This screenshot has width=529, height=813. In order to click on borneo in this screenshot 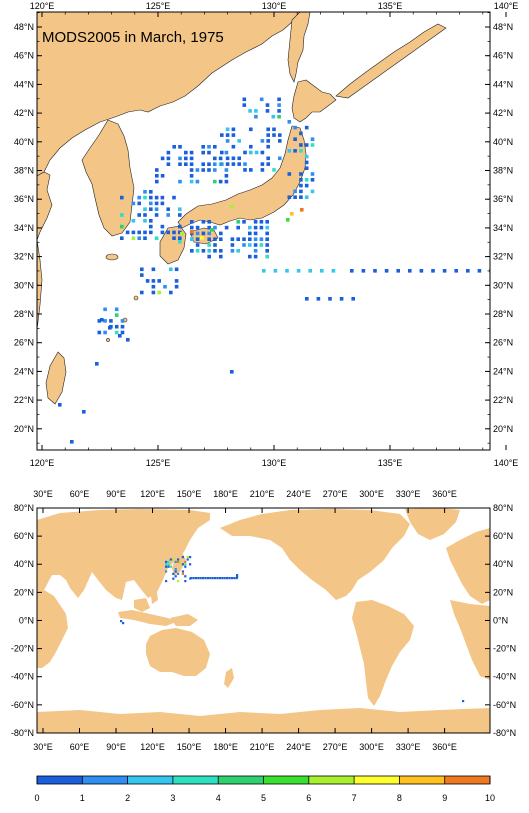, I will do `click(142, 605)`.